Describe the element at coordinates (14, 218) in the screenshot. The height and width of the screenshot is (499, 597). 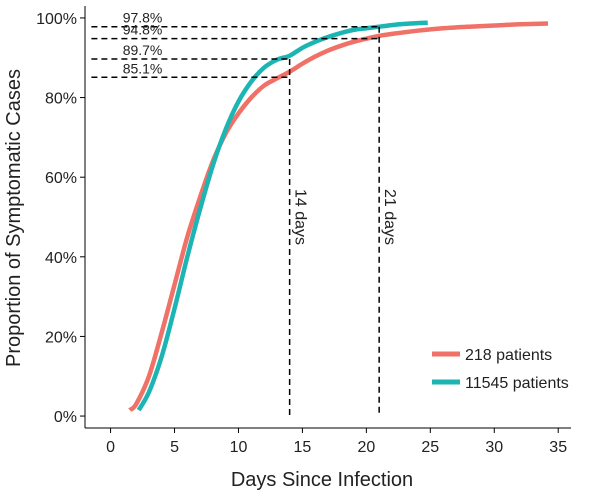
I see `y-axis-label: Proportion of Symptomatic Cases` at that location.